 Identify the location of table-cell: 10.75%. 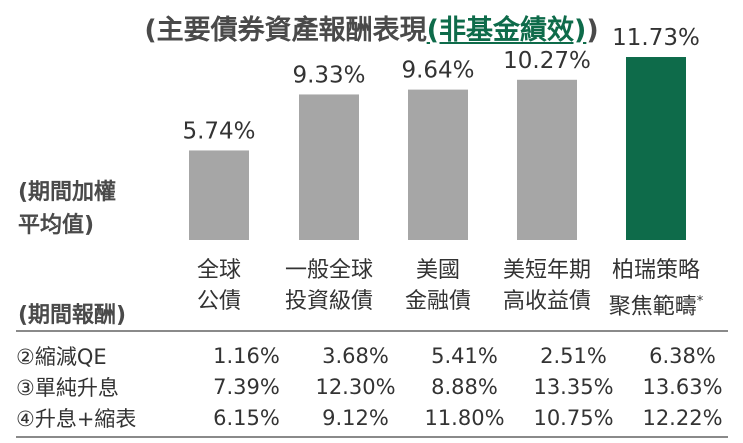
(573, 417).